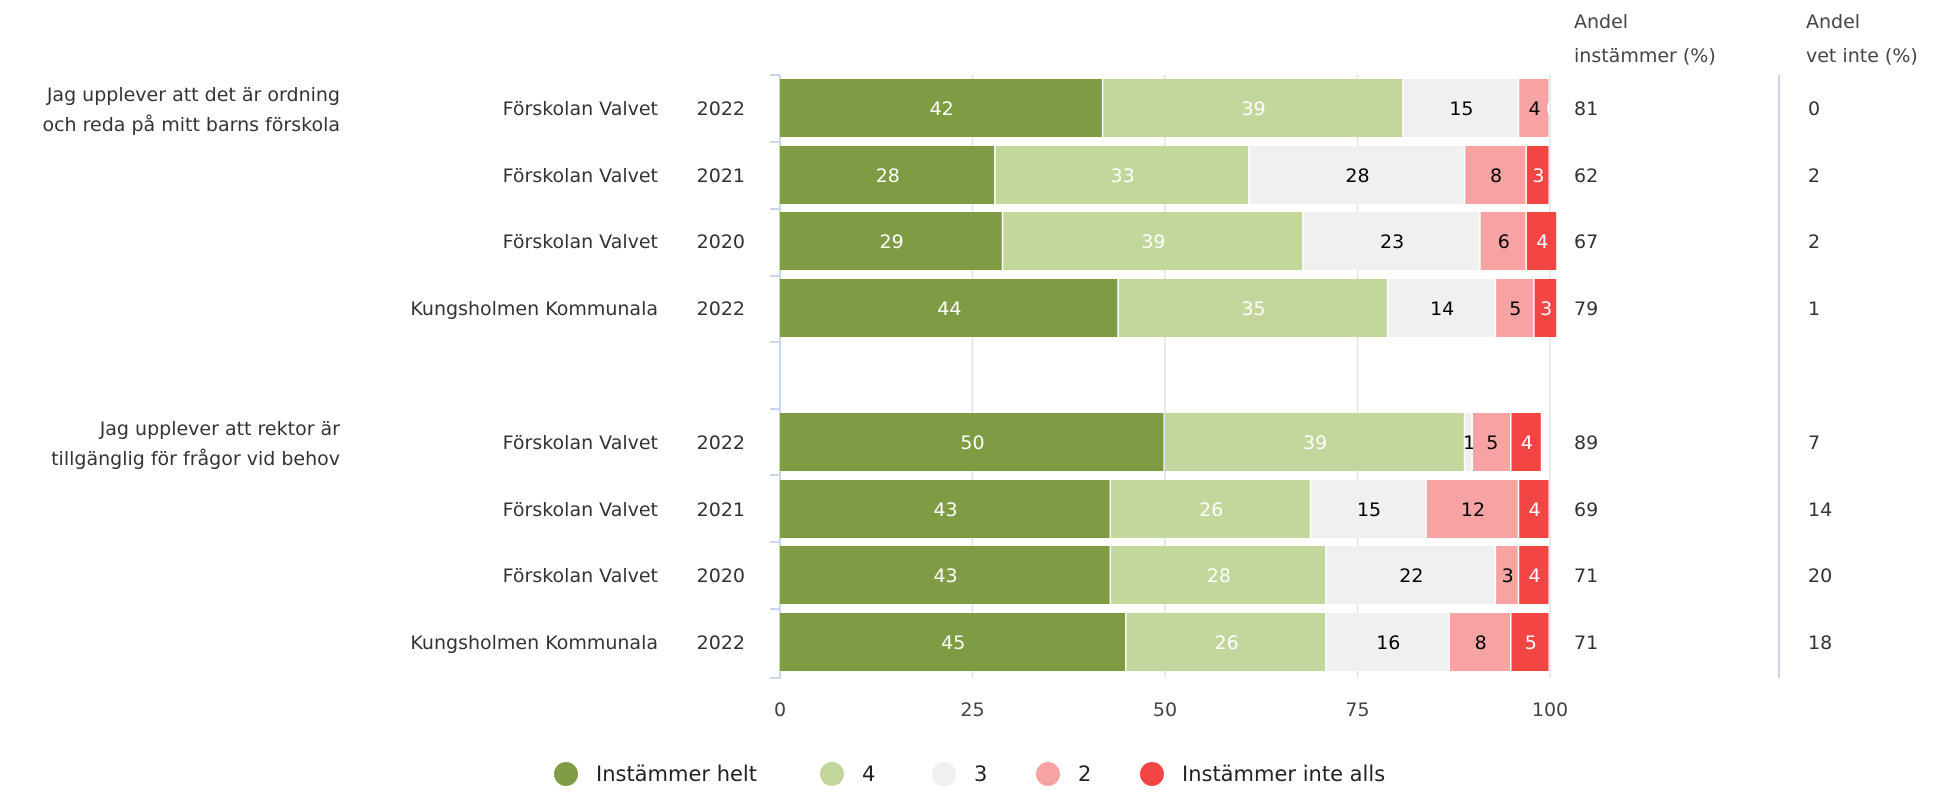 Image resolution: width=1944 pixels, height=792 pixels. What do you see at coordinates (1357, 710) in the screenshot?
I see `x-tick-label: 75` at bounding box center [1357, 710].